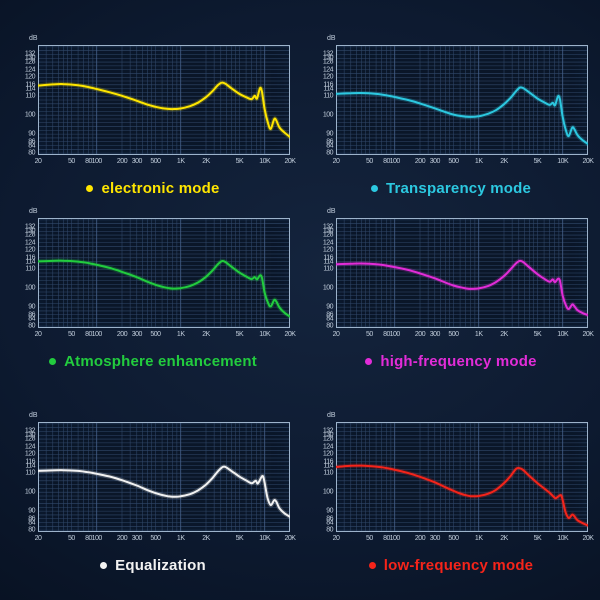 The height and width of the screenshot is (600, 600). I want to click on caption-label: low-frequency mode, so click(458, 565).